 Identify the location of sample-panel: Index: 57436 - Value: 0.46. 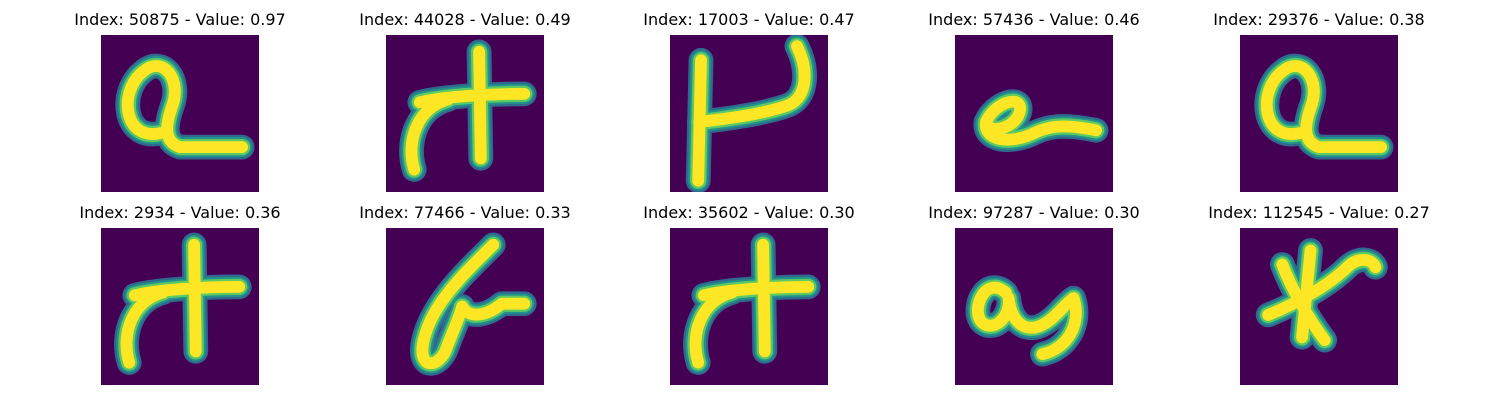
(1034, 102).